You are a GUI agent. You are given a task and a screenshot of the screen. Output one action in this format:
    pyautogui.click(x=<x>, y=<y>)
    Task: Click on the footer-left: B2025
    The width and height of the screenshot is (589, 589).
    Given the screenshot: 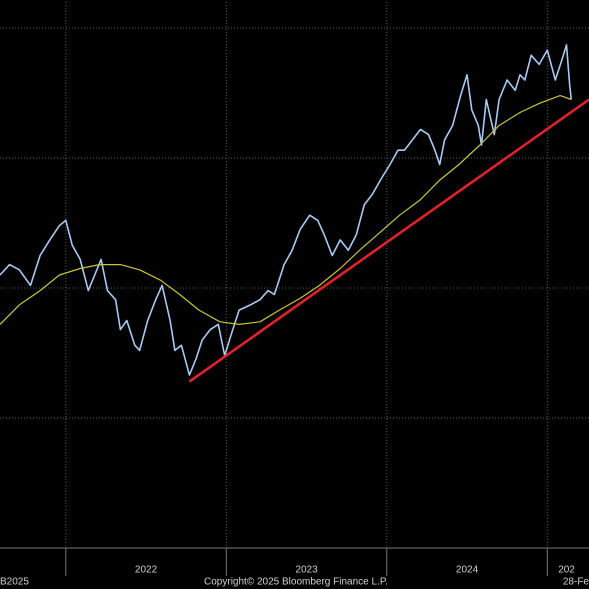 What is the action you would take?
    pyautogui.click(x=14, y=582)
    